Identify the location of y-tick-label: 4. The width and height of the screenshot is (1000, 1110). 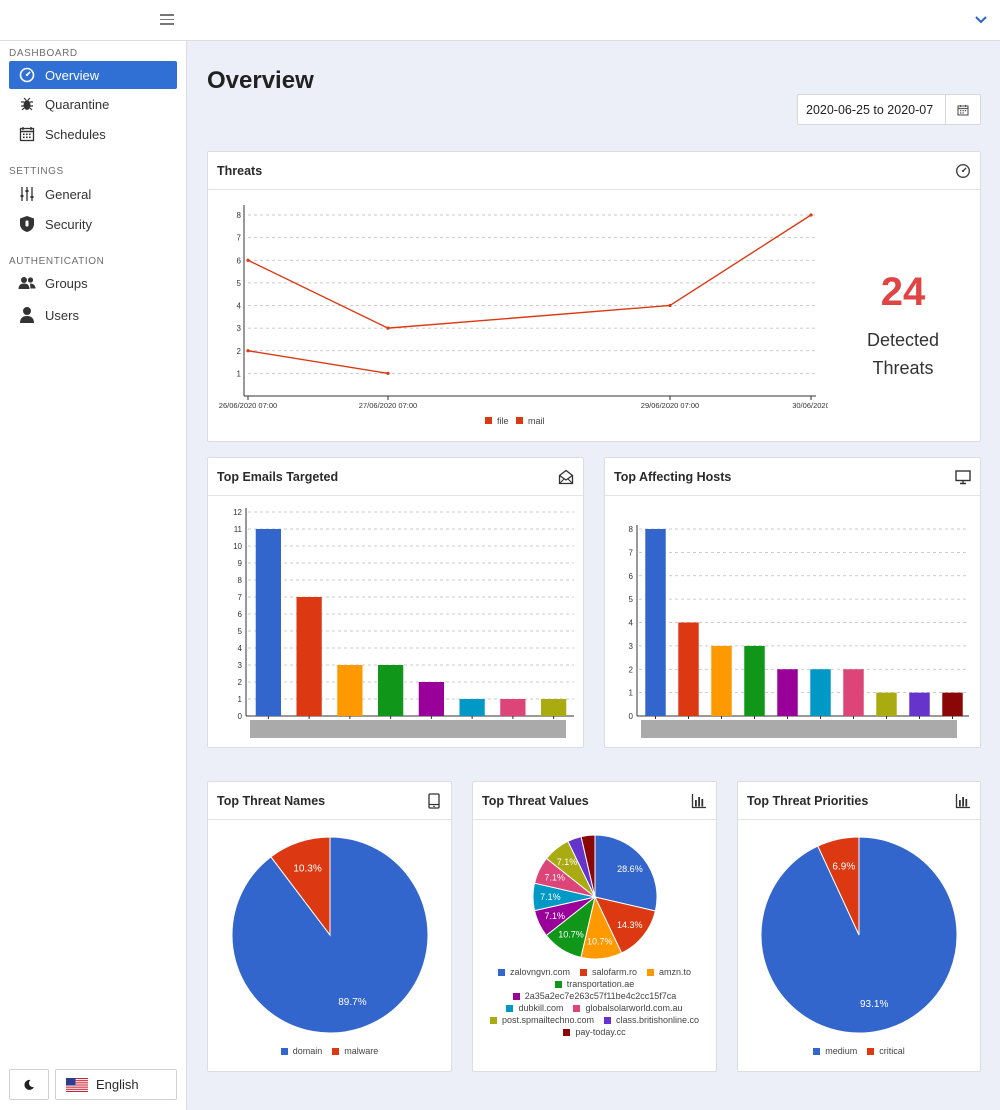
(240, 648).